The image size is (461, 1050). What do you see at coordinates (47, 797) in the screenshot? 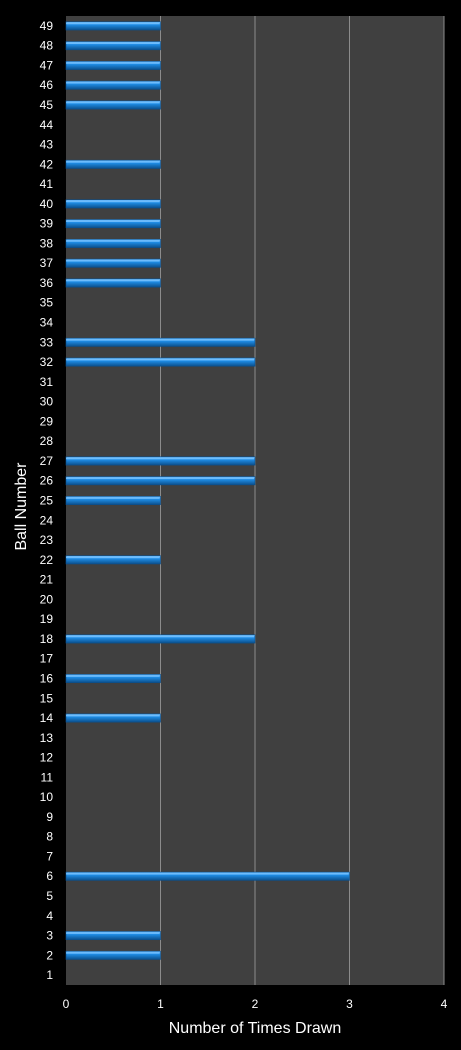
I see `y-tick-label: 10` at bounding box center [47, 797].